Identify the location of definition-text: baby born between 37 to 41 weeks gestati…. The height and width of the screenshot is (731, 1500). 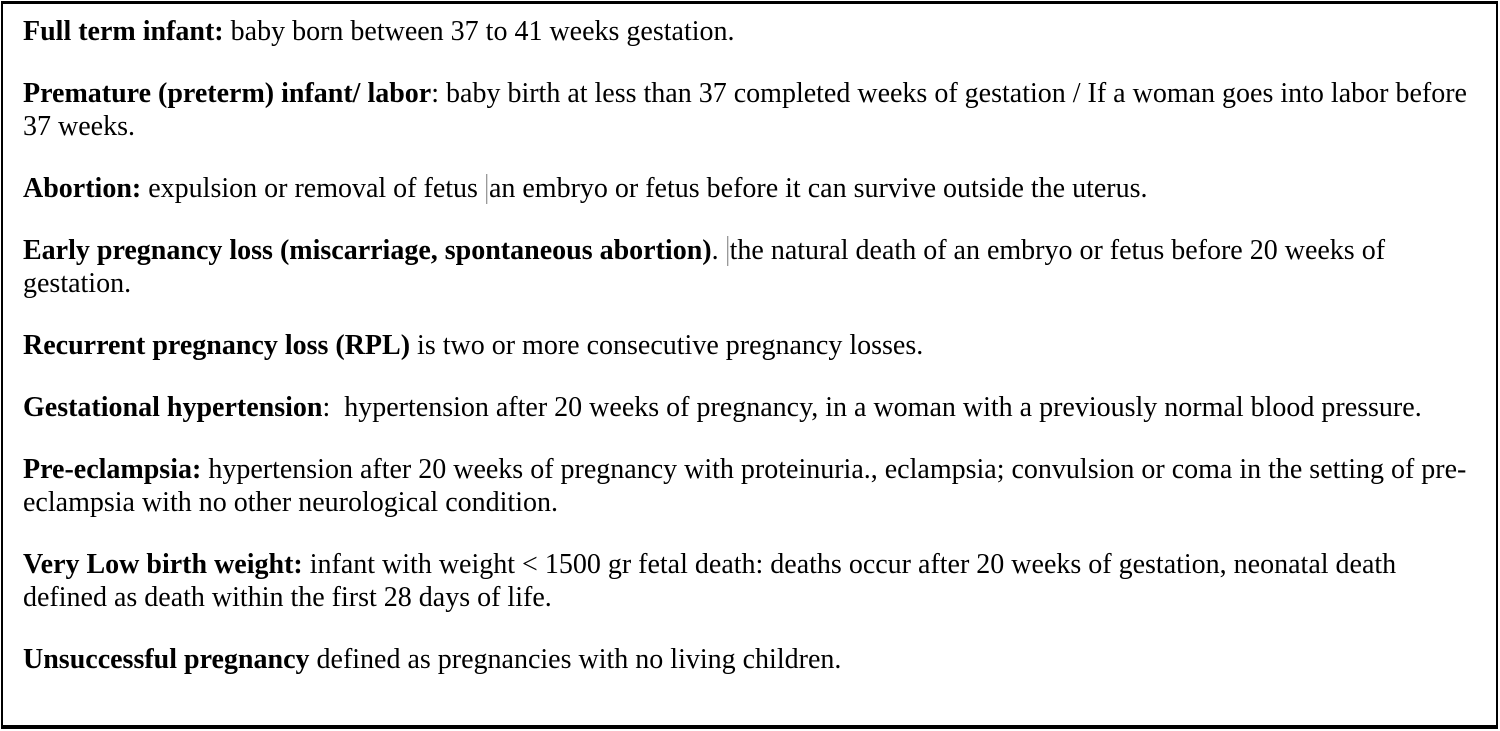
(479, 31).